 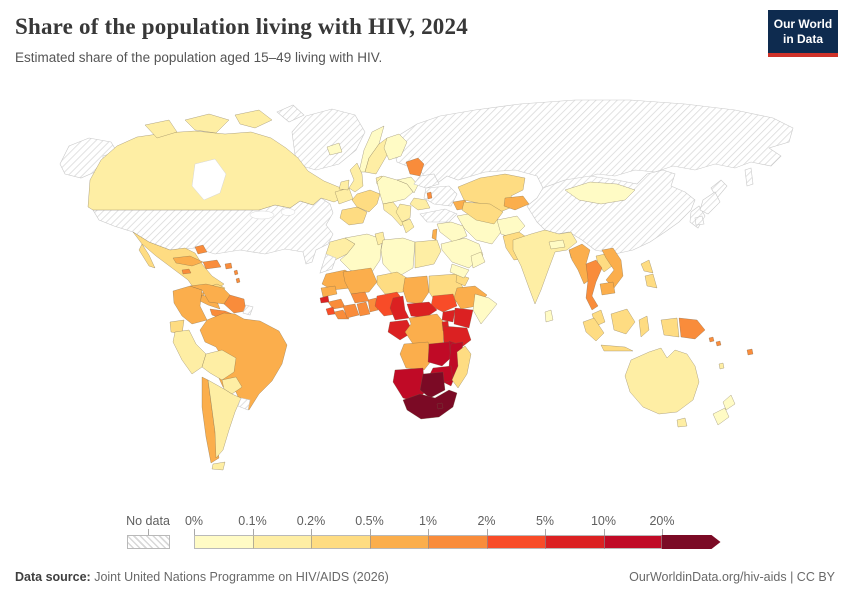 What do you see at coordinates (392, 283) in the screenshot?
I see `region-niger` at bounding box center [392, 283].